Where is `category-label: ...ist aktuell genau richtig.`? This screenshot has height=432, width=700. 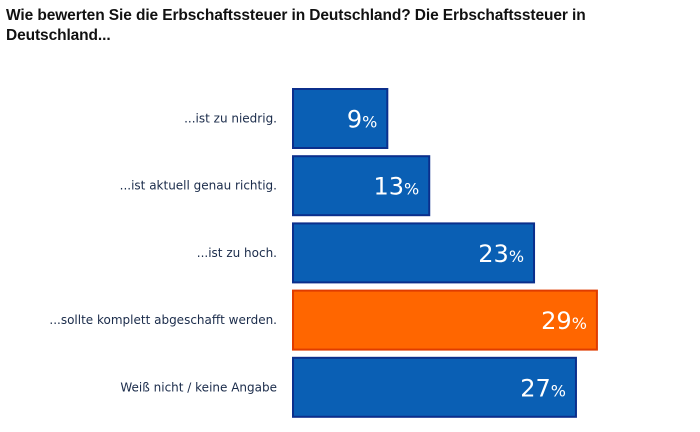 category-label: ...ist aktuell genau richtig. is located at coordinates (198, 186).